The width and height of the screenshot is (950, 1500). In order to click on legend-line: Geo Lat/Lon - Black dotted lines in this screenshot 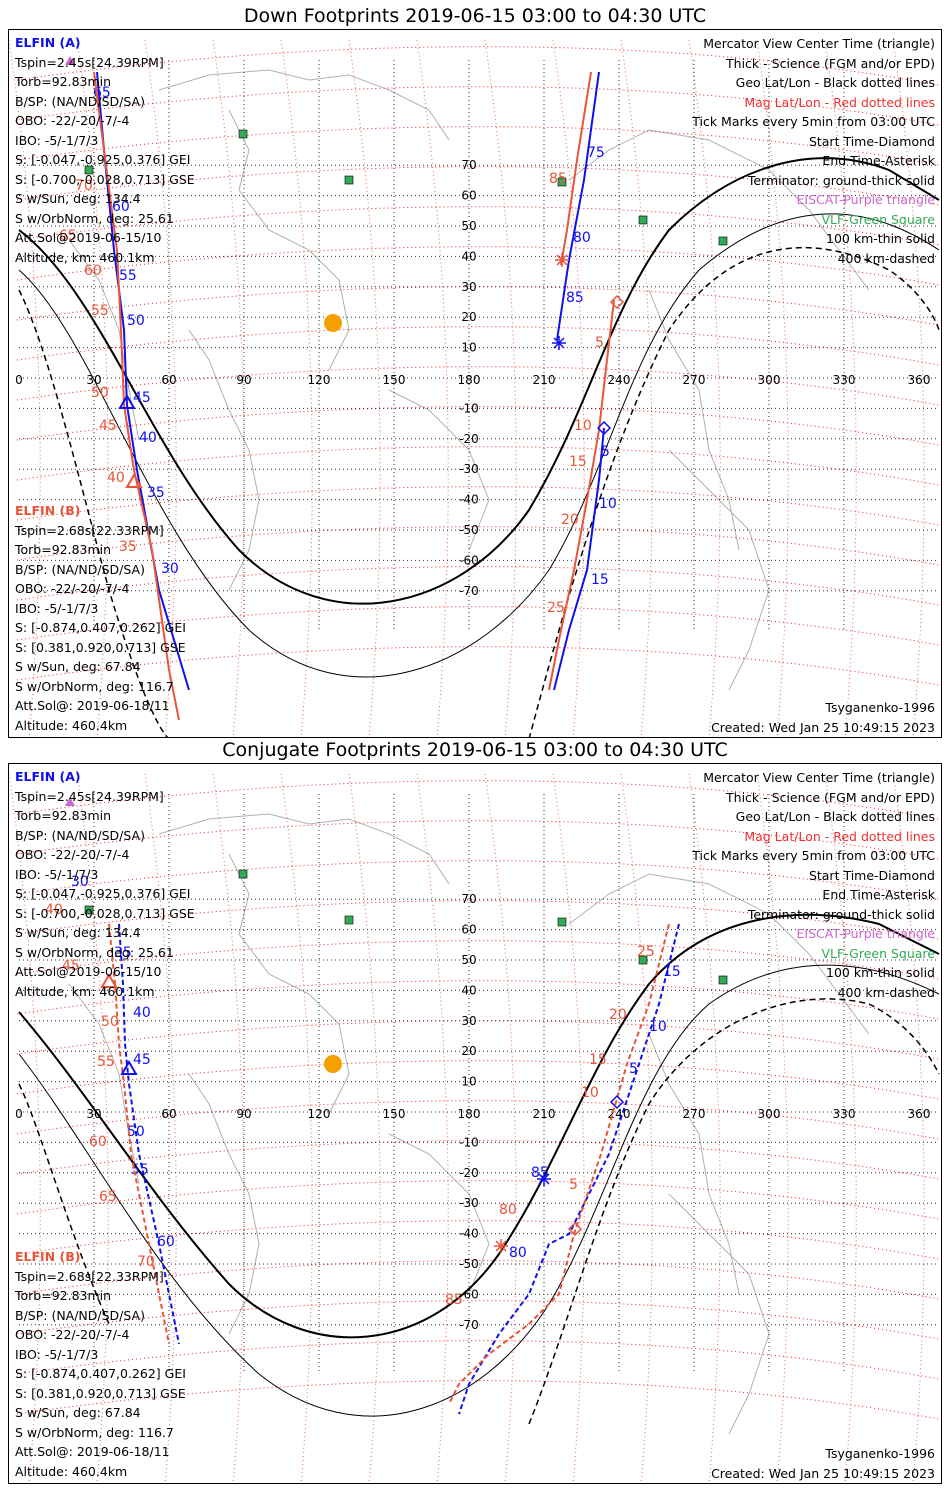, I will do `click(835, 816)`.